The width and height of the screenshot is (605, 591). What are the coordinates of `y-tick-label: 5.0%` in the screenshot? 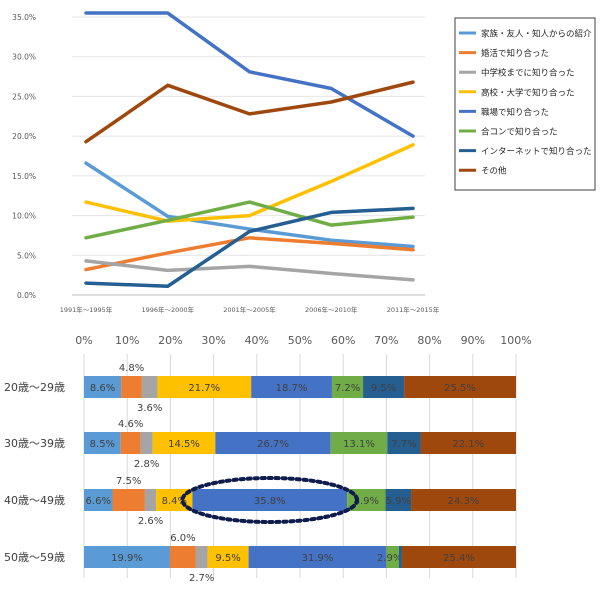 It's located at (26, 255).